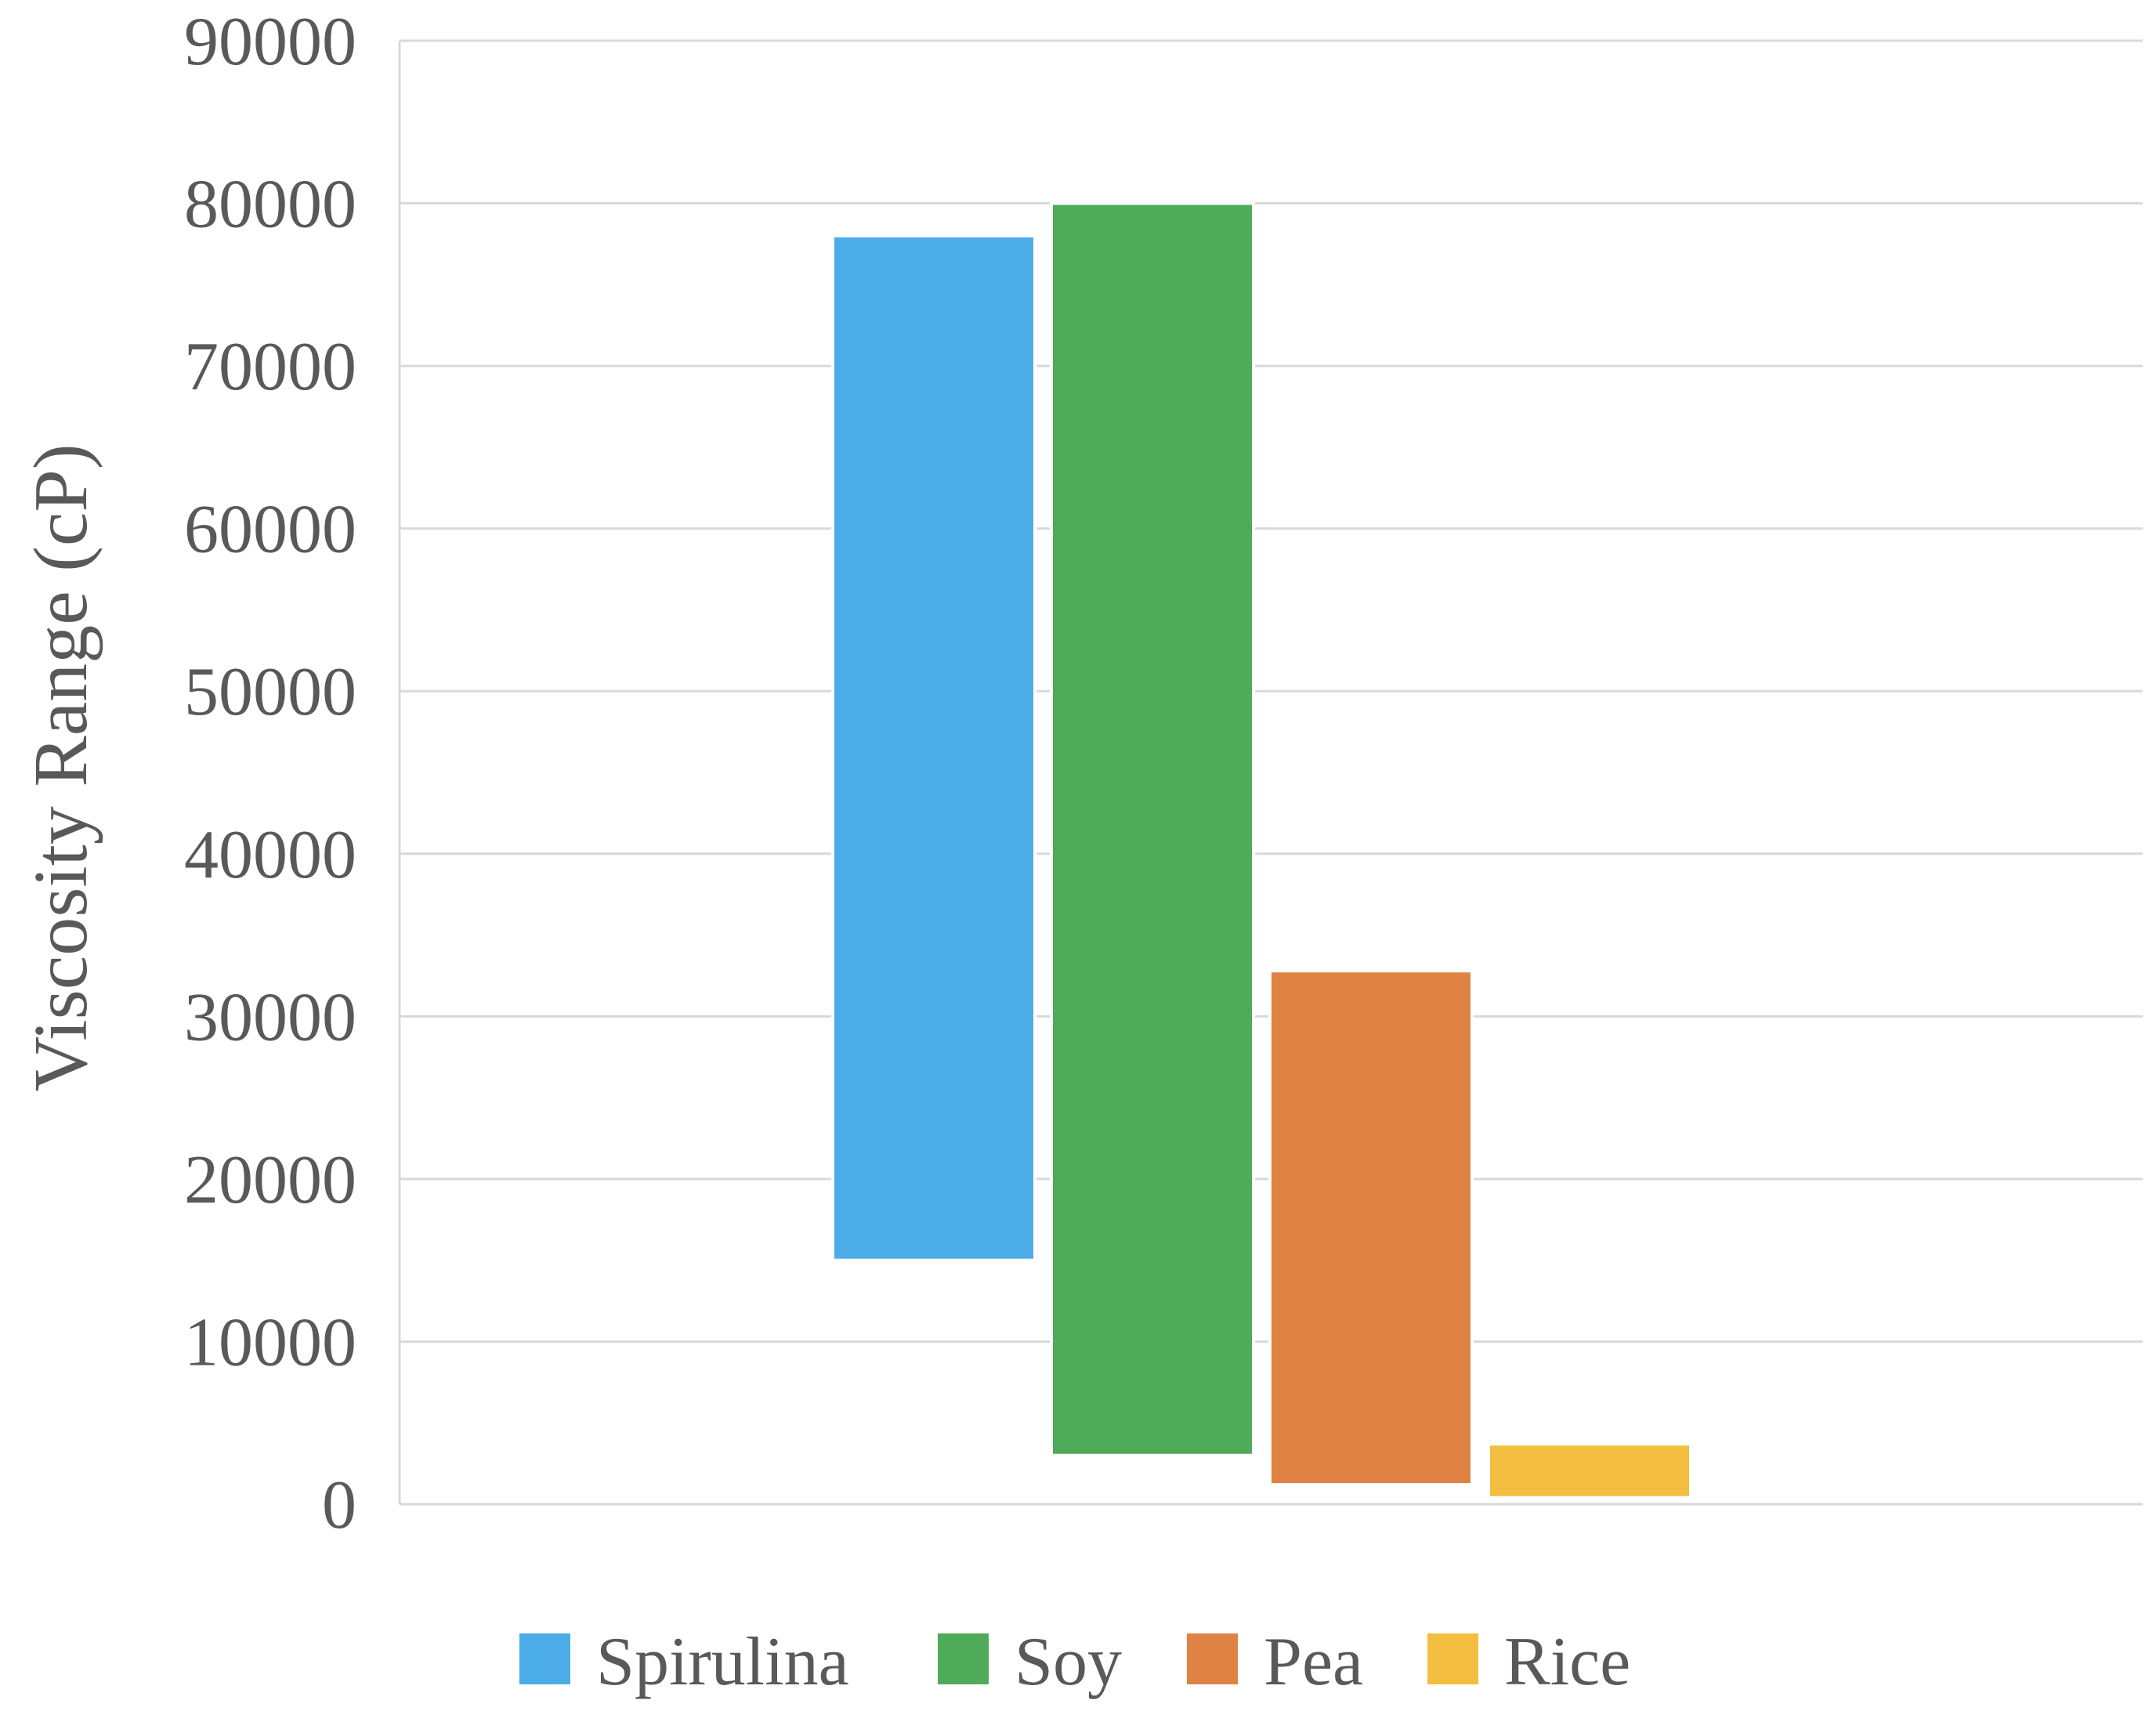 The height and width of the screenshot is (1711, 2156). Describe the element at coordinates (1452, 1659) in the screenshot. I see `legend-swatch-rice` at that location.